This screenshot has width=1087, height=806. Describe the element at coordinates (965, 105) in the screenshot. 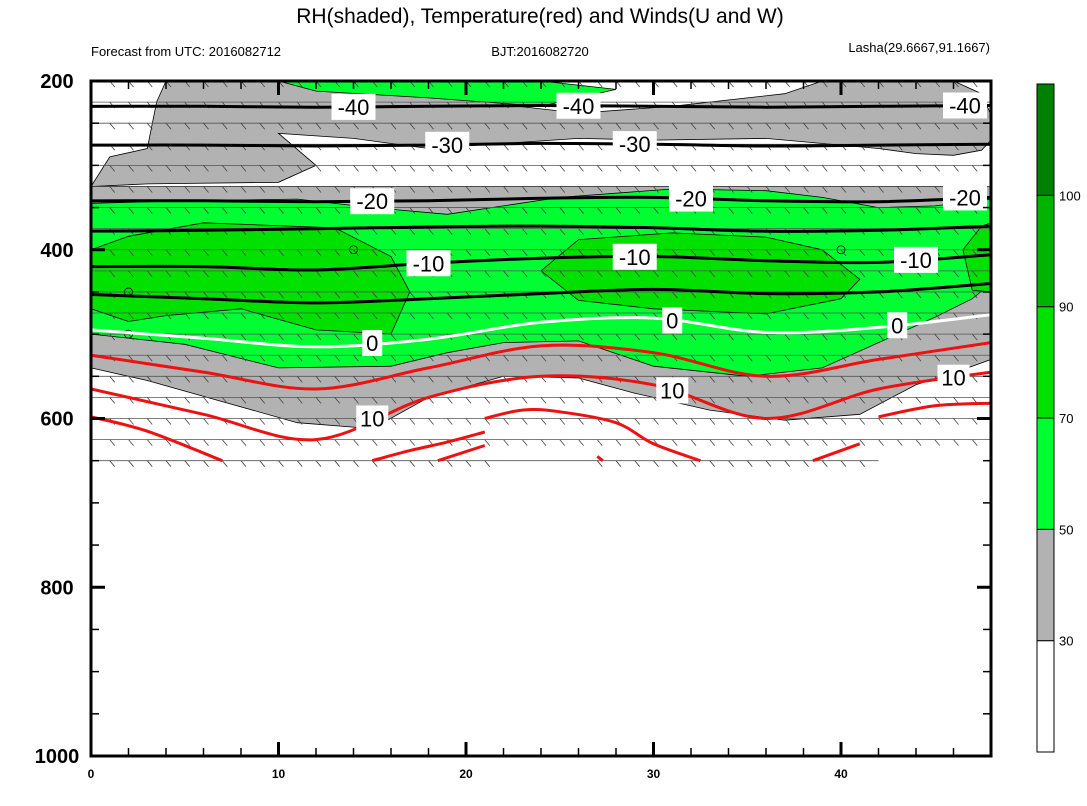

I see `contour-label: -40` at that location.